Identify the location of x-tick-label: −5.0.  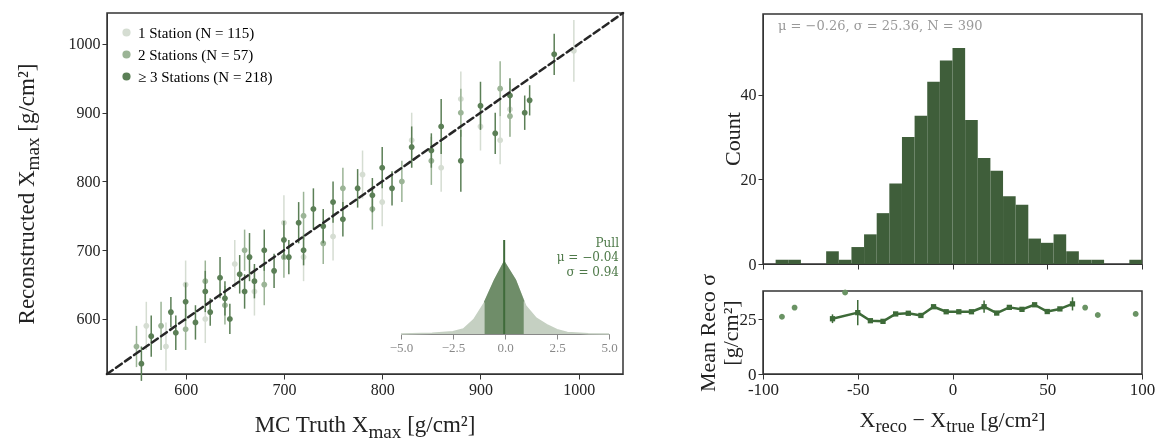
(401, 347).